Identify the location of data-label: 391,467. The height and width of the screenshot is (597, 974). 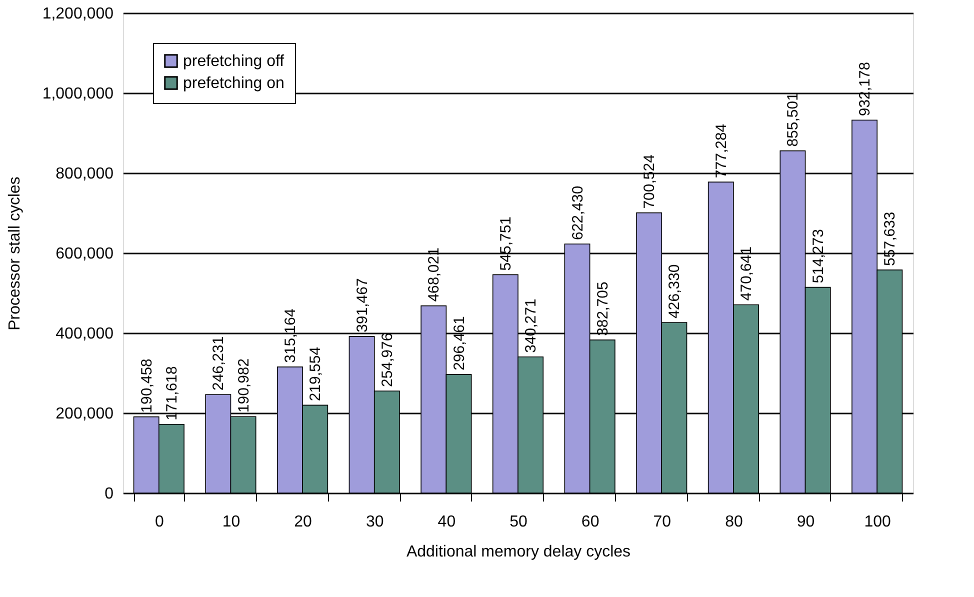
(362, 305).